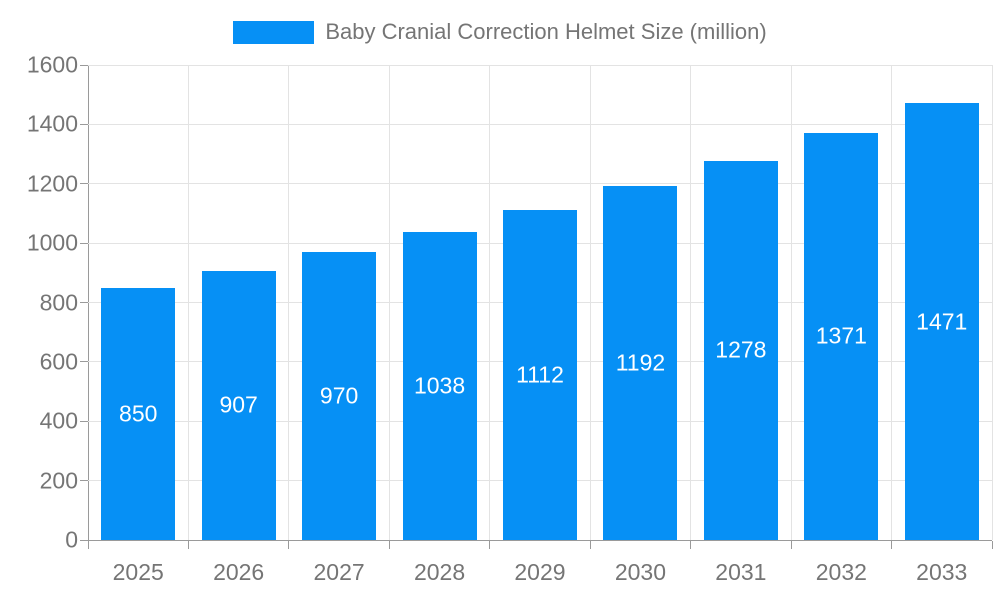 The height and width of the screenshot is (600, 1000). What do you see at coordinates (274, 32) in the screenshot?
I see `legend-swatch` at bounding box center [274, 32].